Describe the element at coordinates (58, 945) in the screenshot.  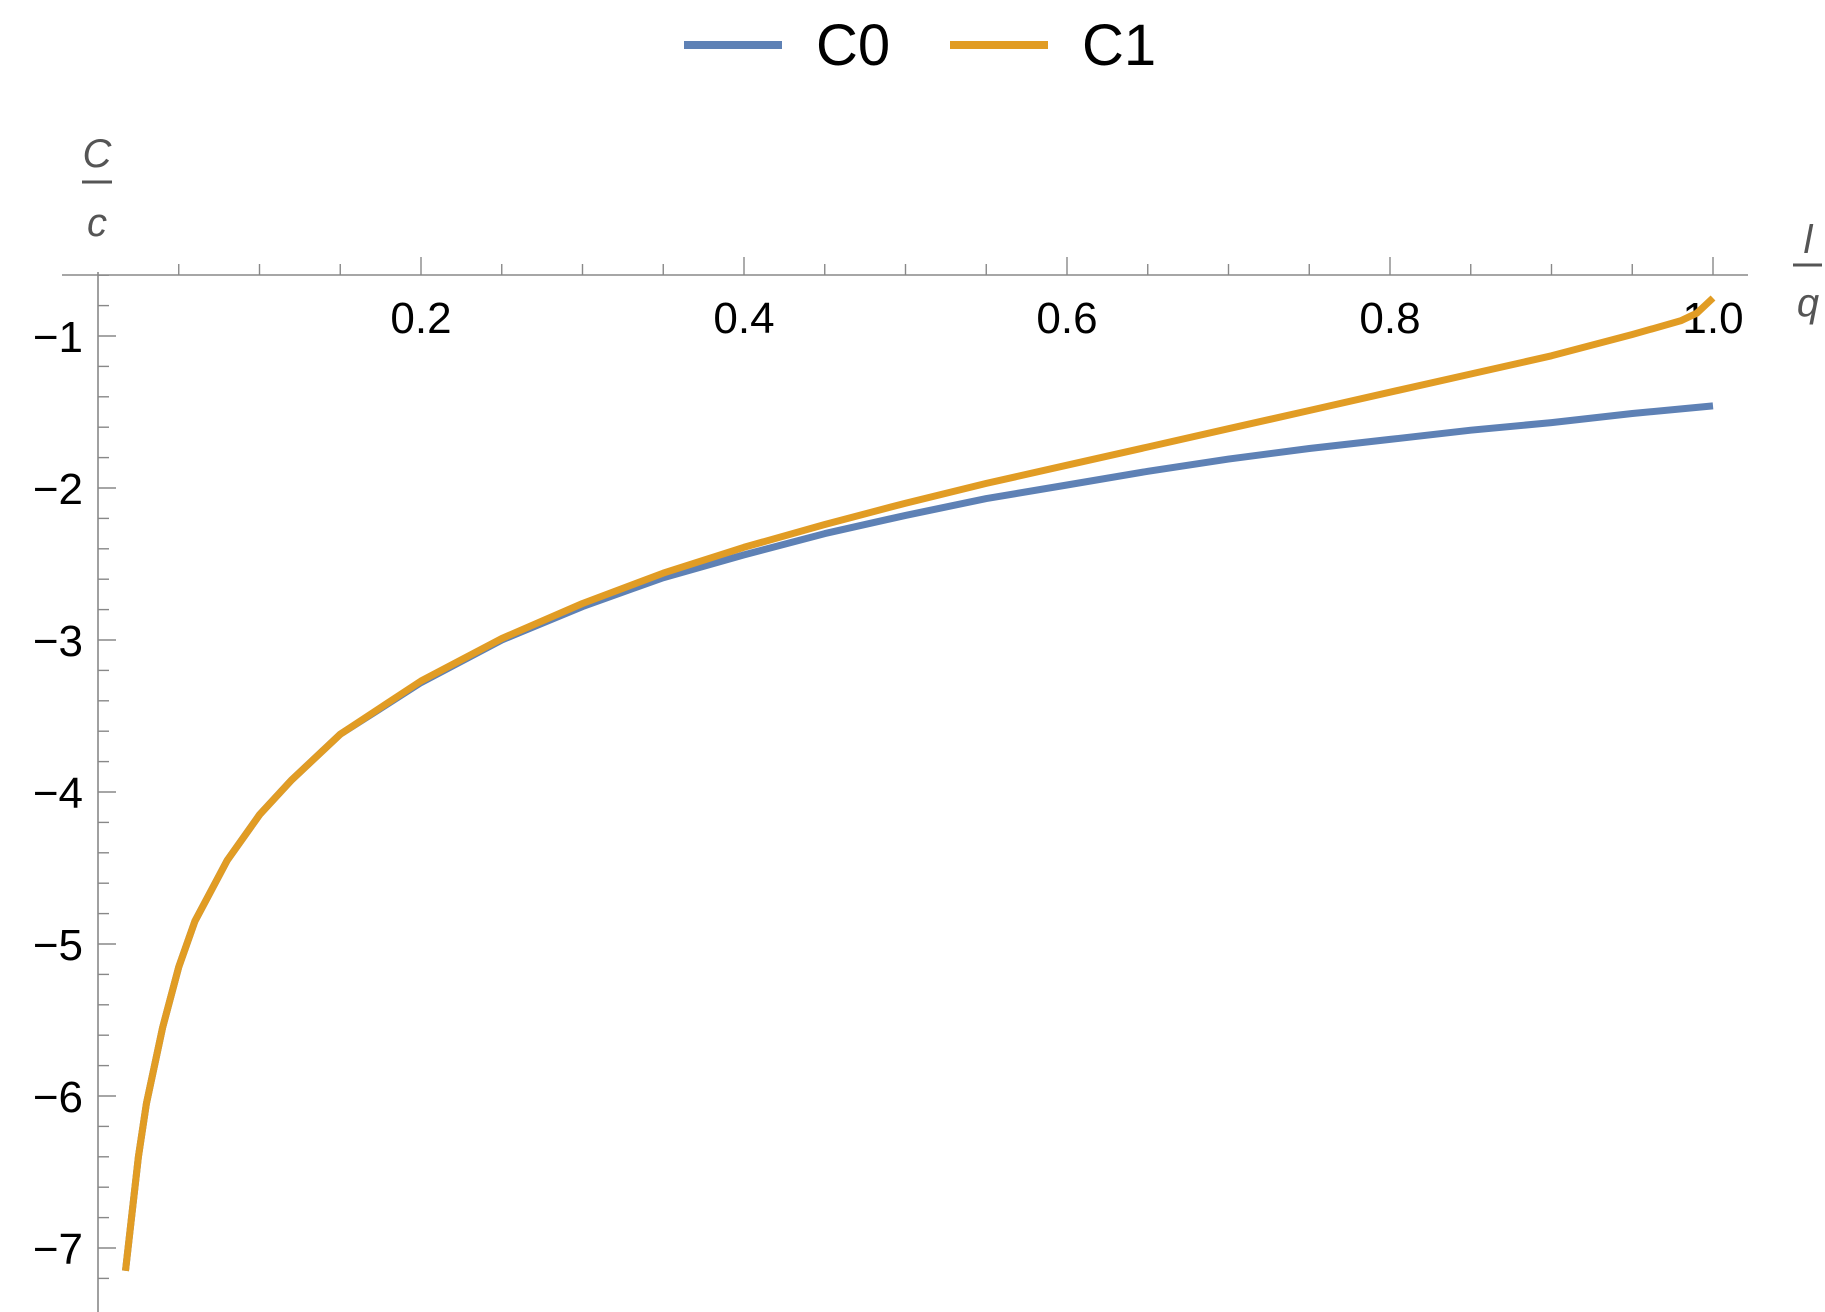
I see `y-tick-label: −5` at that location.